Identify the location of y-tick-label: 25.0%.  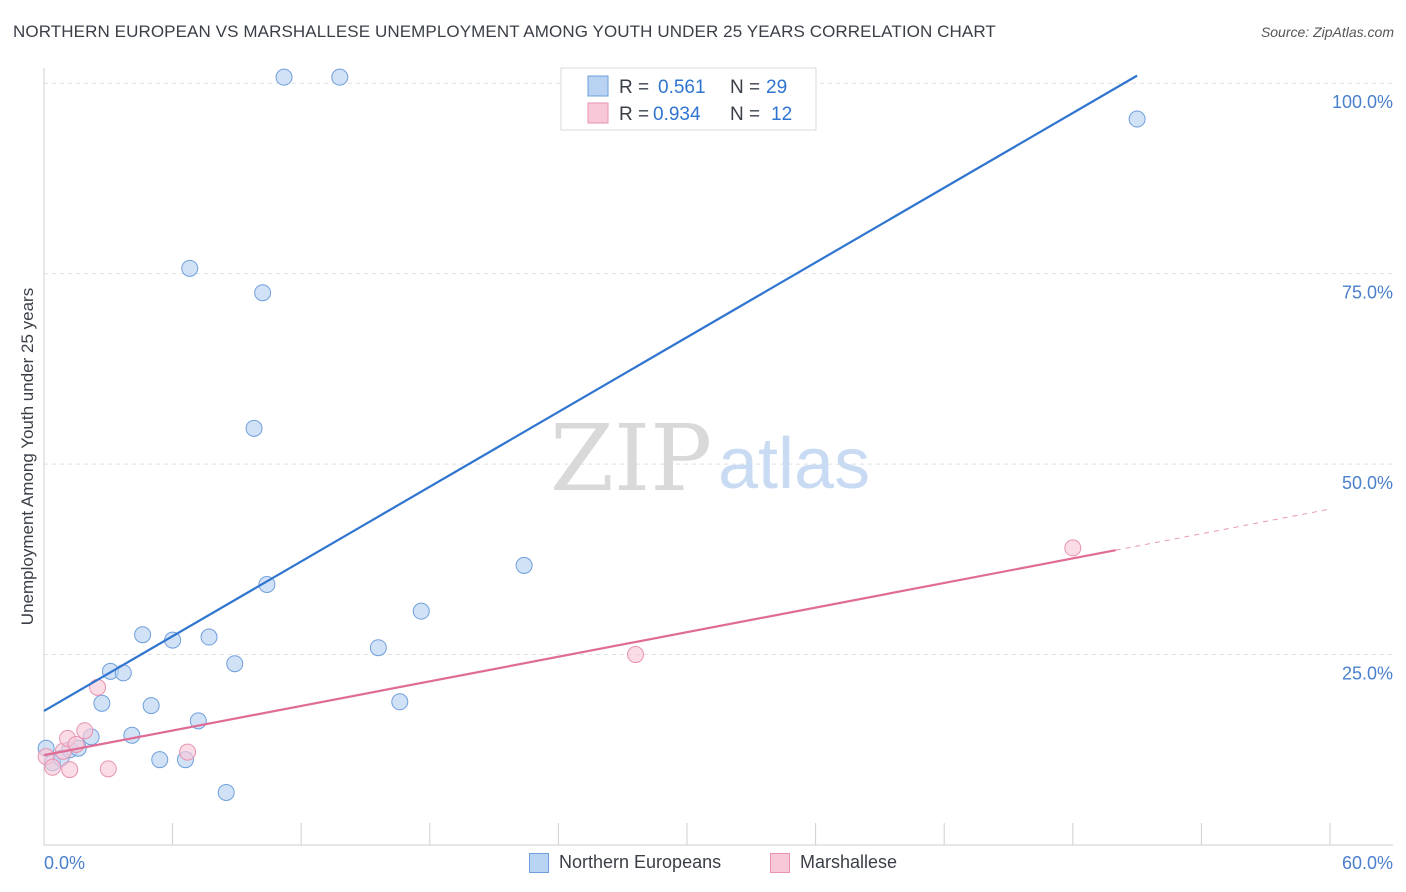
(1367, 674).